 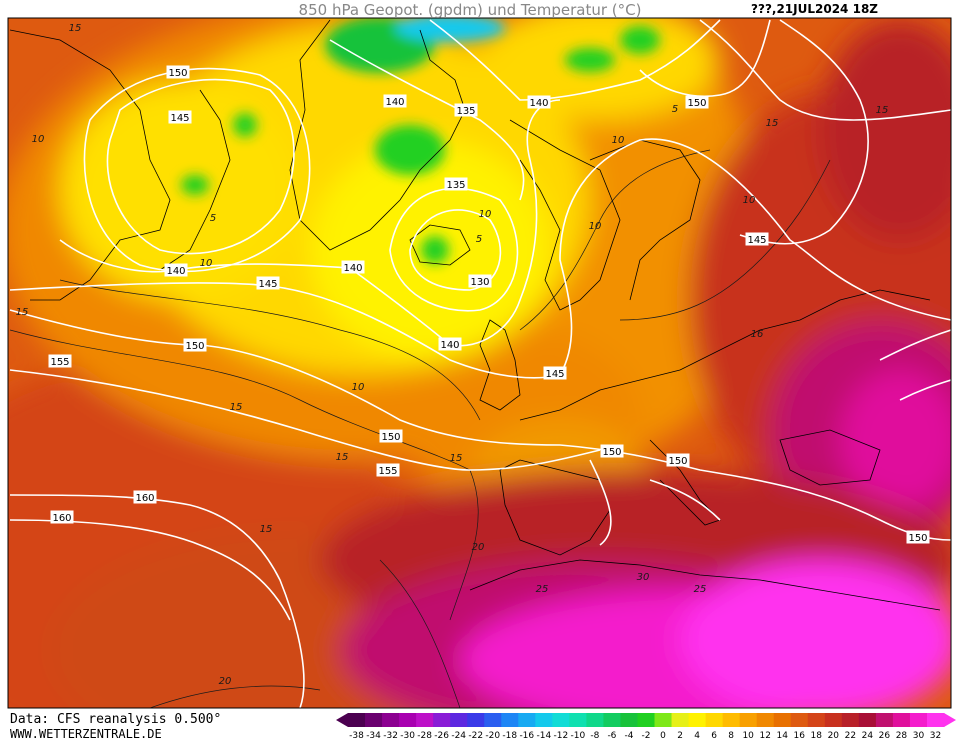 What do you see at coordinates (628, 736) in the screenshot?
I see `scale-tick-label: -4` at bounding box center [628, 736].